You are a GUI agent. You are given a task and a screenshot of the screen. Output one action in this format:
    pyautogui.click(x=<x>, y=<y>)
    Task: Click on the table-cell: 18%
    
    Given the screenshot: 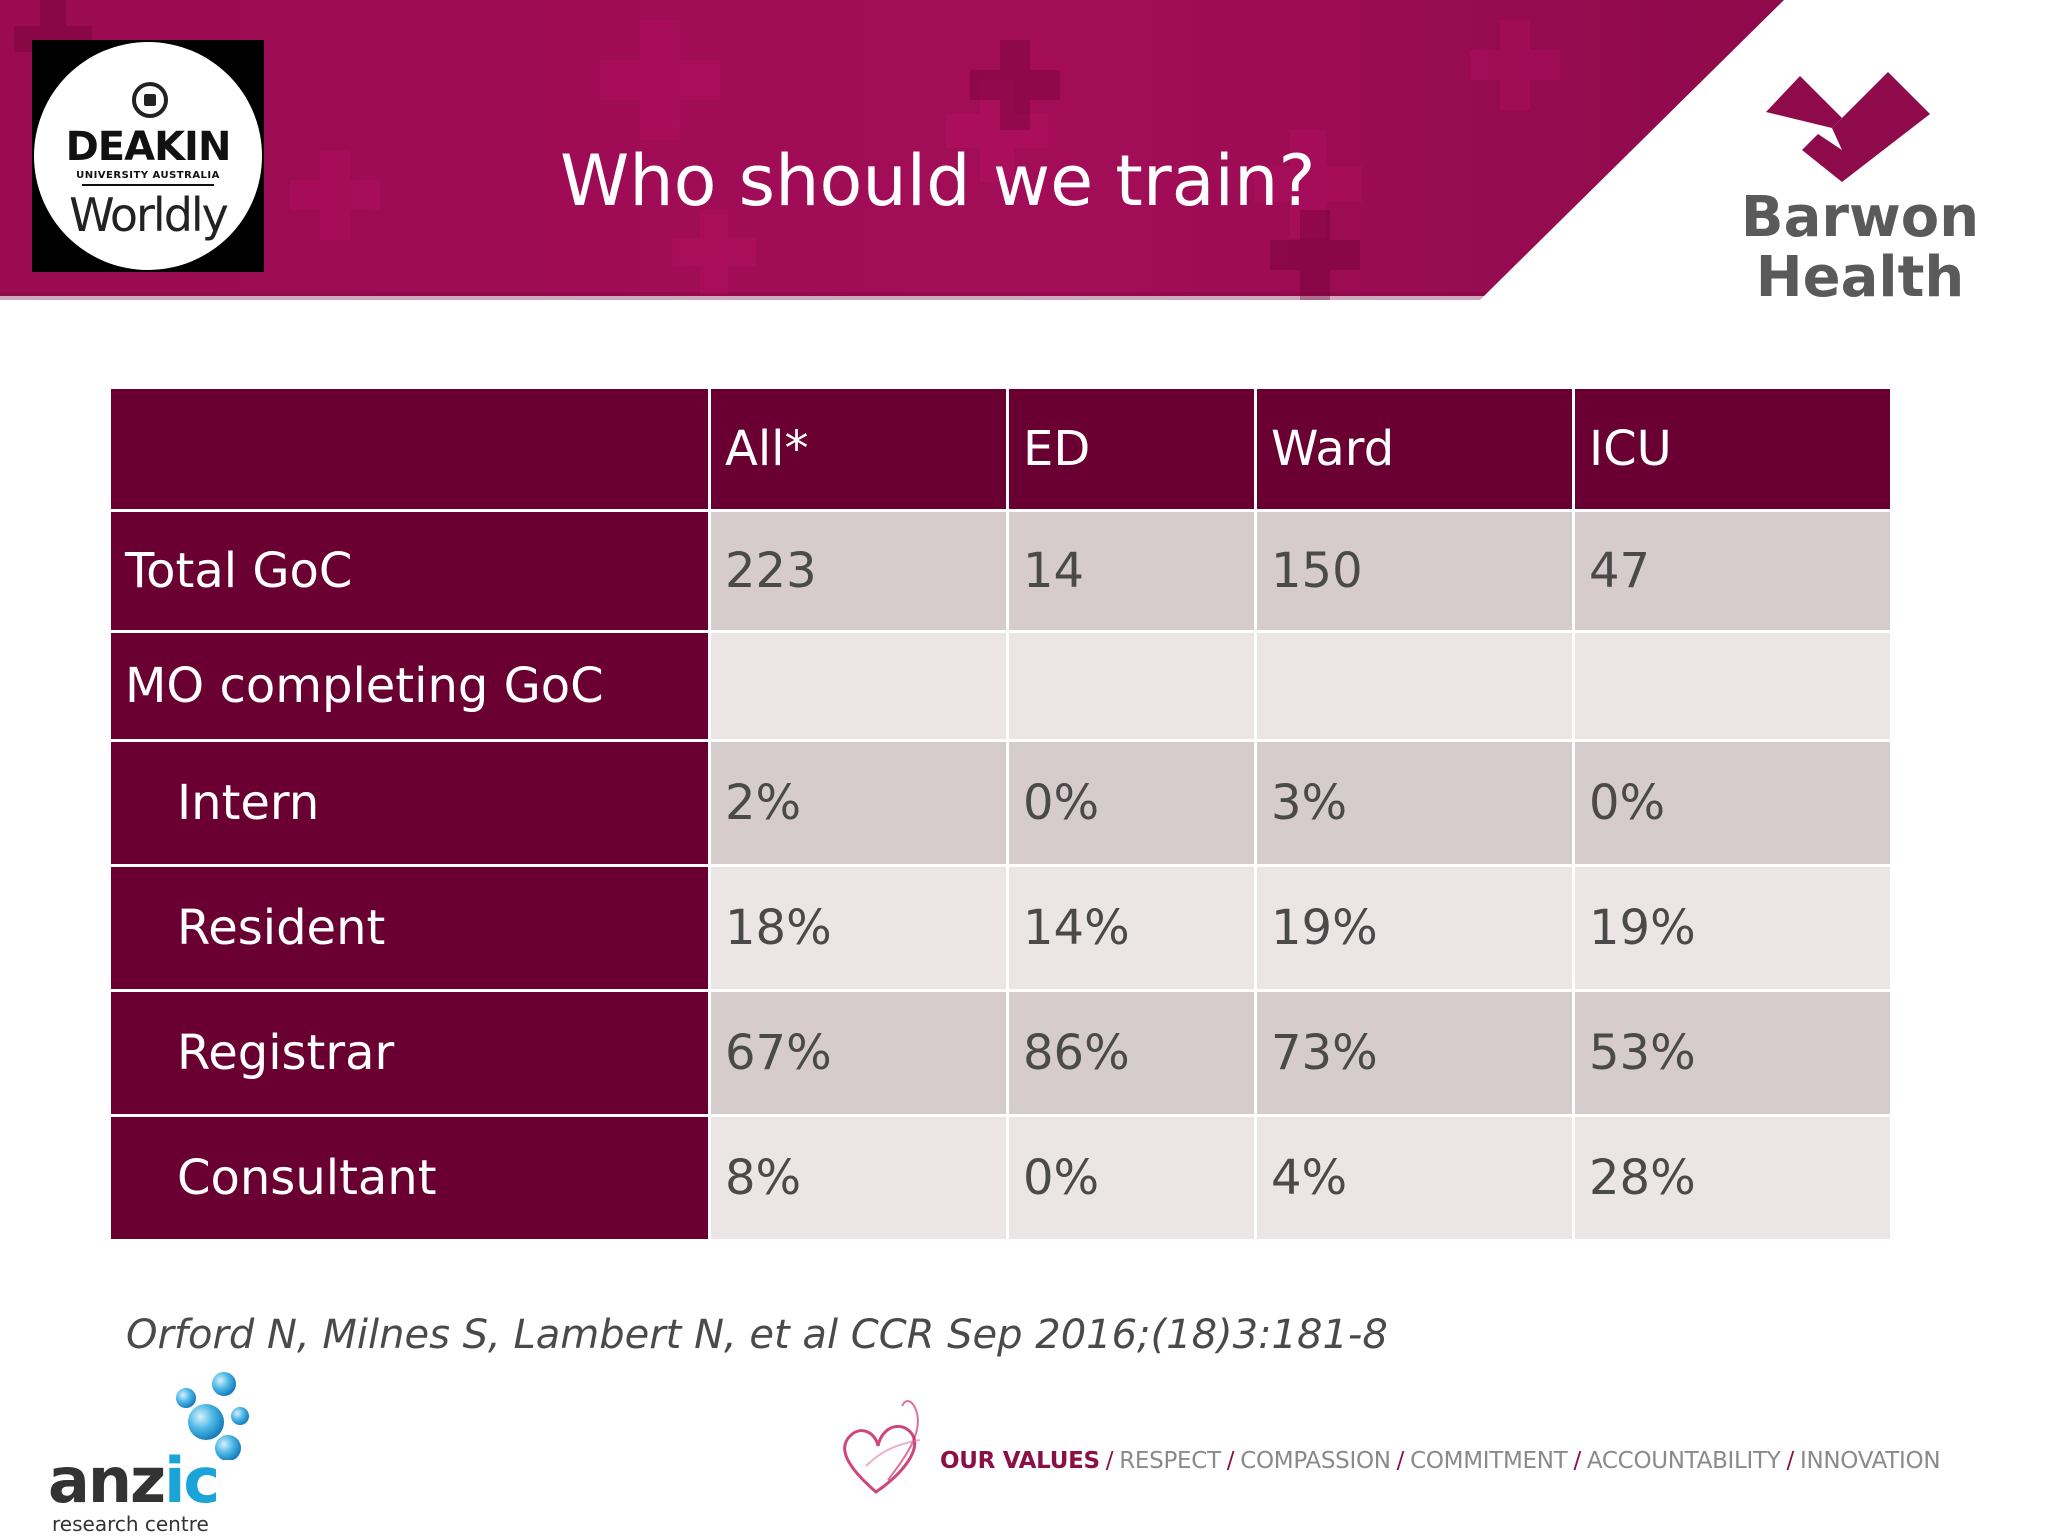 What is the action you would take?
    pyautogui.click(x=858, y=928)
    